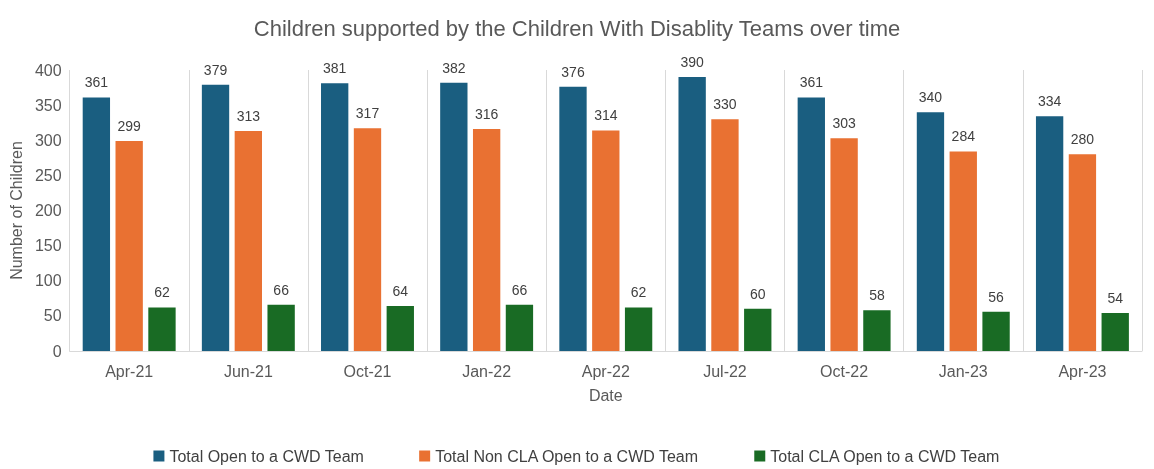 The width and height of the screenshot is (1154, 469). What do you see at coordinates (335, 68) in the screenshot?
I see `data-label: 381` at bounding box center [335, 68].